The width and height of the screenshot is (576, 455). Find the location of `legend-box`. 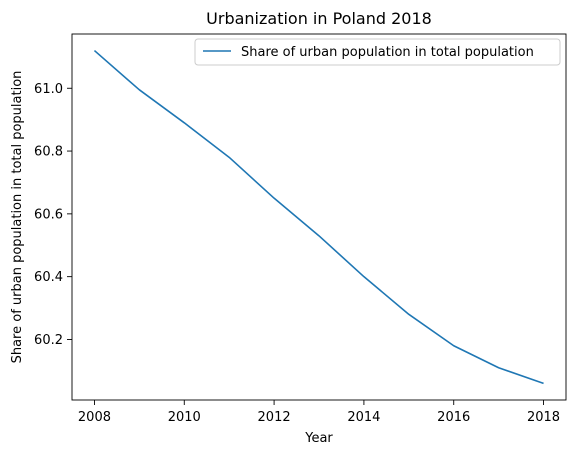

legend-box is located at coordinates (377, 52).